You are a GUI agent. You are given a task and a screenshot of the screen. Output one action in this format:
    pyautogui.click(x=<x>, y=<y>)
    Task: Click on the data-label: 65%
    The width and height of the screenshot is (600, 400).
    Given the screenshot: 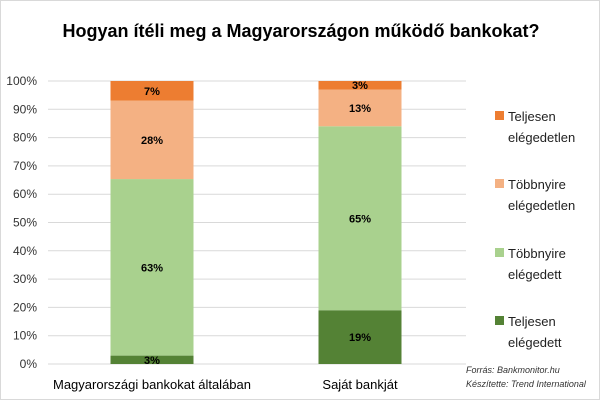 What is the action you would take?
    pyautogui.click(x=360, y=219)
    